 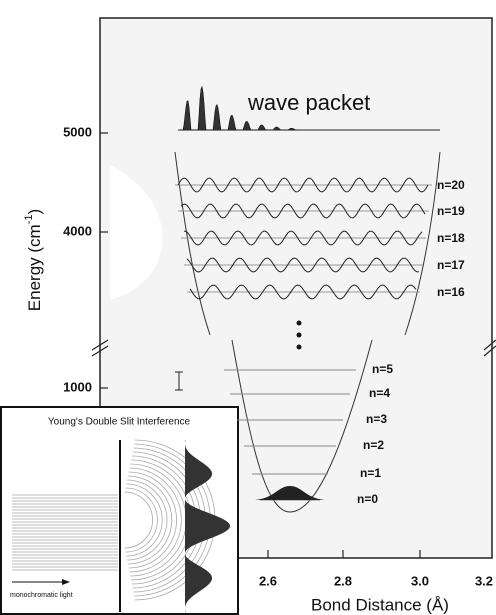 What do you see at coordinates (376, 419) in the screenshot?
I see `level-label: n=3` at bounding box center [376, 419].